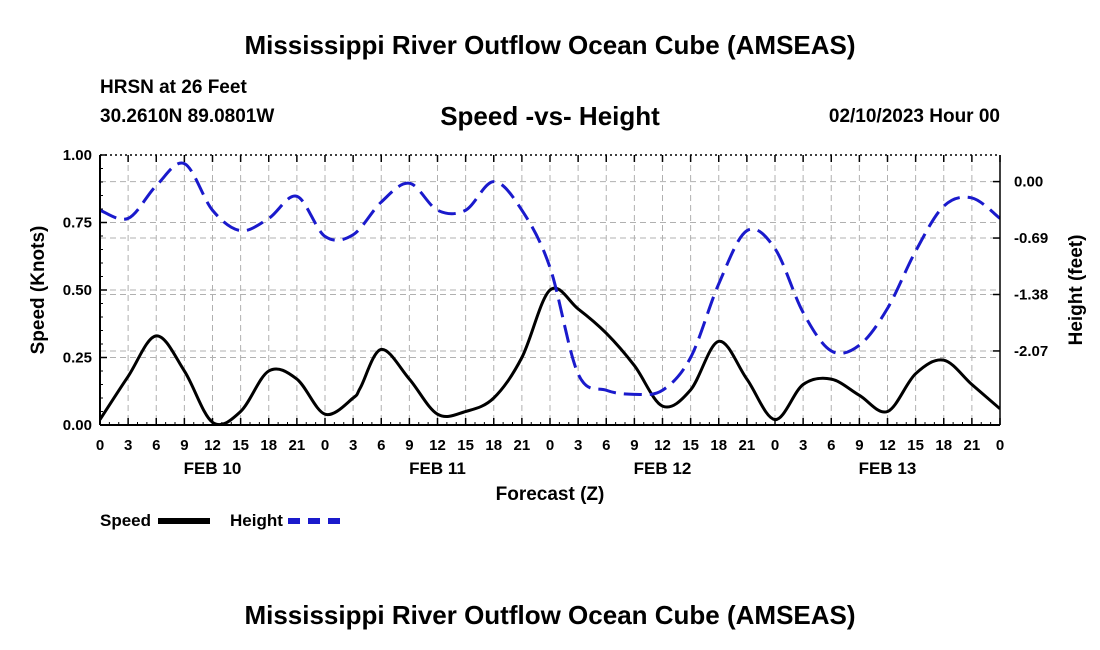 The image size is (1100, 650). Describe the element at coordinates (663, 468) in the screenshot. I see `x-day-label: FEB 12` at that location.